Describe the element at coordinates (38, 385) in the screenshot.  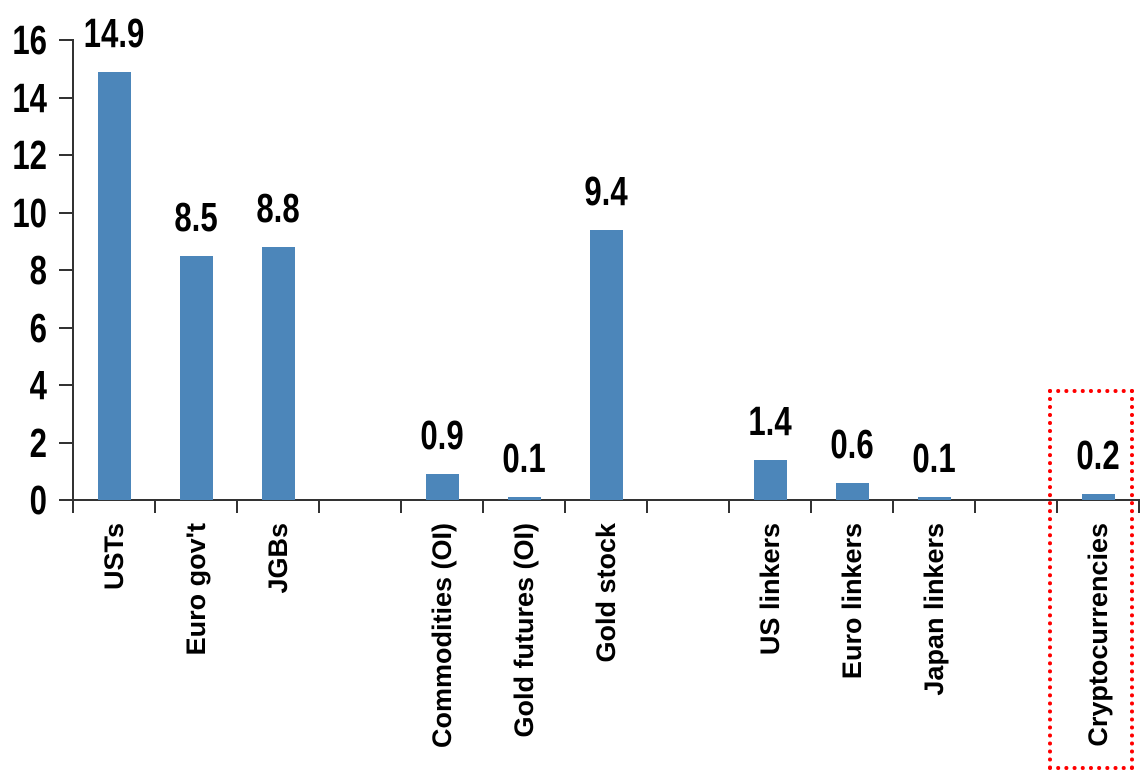
I see `y-tick-label: 4` at that location.